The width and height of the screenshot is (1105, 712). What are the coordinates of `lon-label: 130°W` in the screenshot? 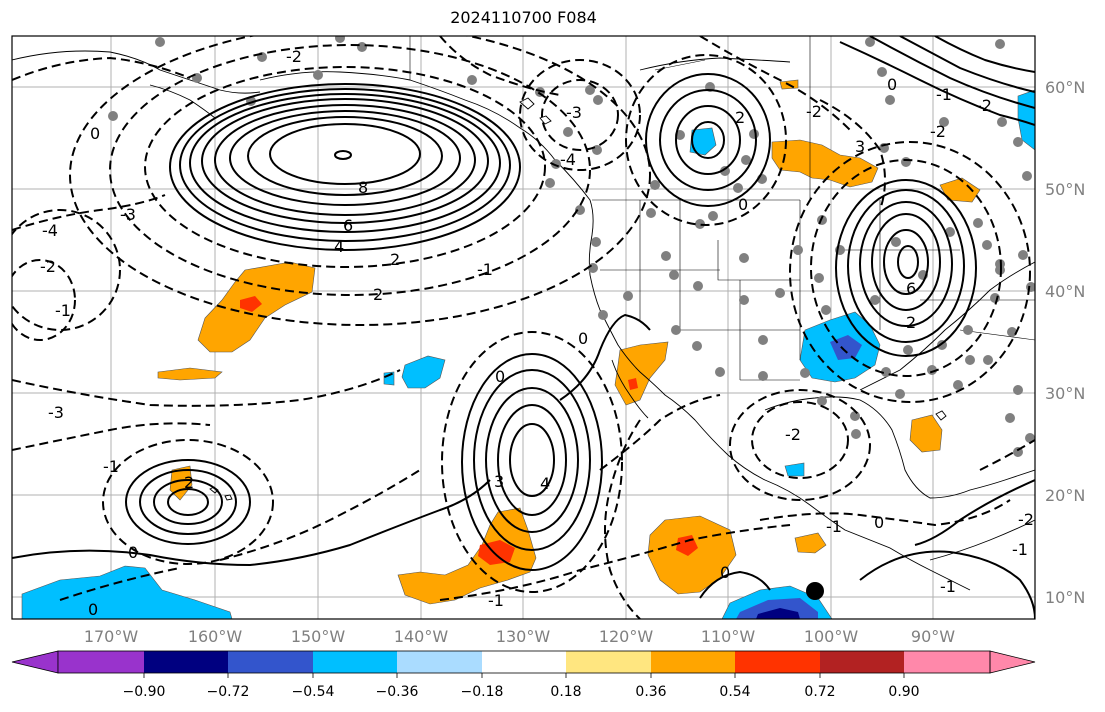 It's located at (523, 636).